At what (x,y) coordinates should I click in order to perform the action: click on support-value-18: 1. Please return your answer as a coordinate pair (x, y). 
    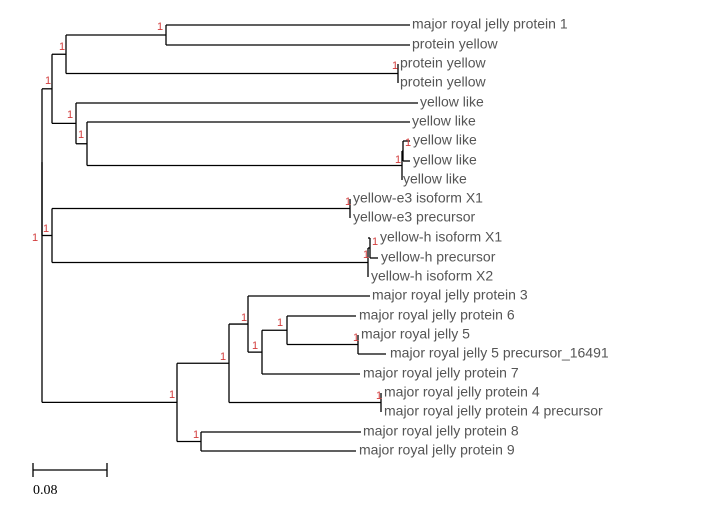
    Looking at the image, I should click on (379, 396).